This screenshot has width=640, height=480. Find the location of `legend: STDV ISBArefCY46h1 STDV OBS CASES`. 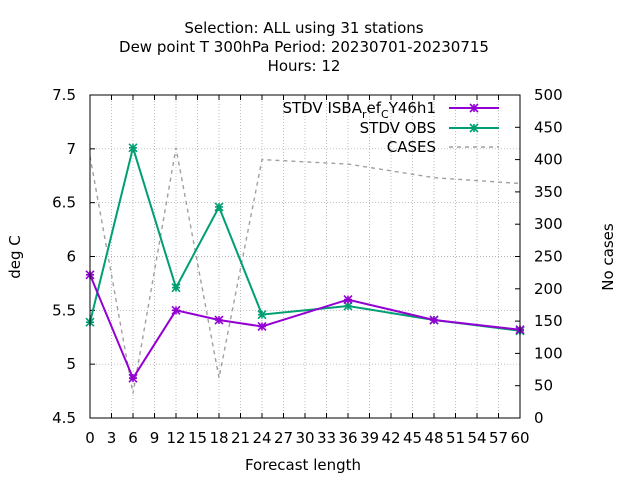

legend: STDV ISBArefCY46h1 STDV OBS CASES is located at coordinates (390, 127).